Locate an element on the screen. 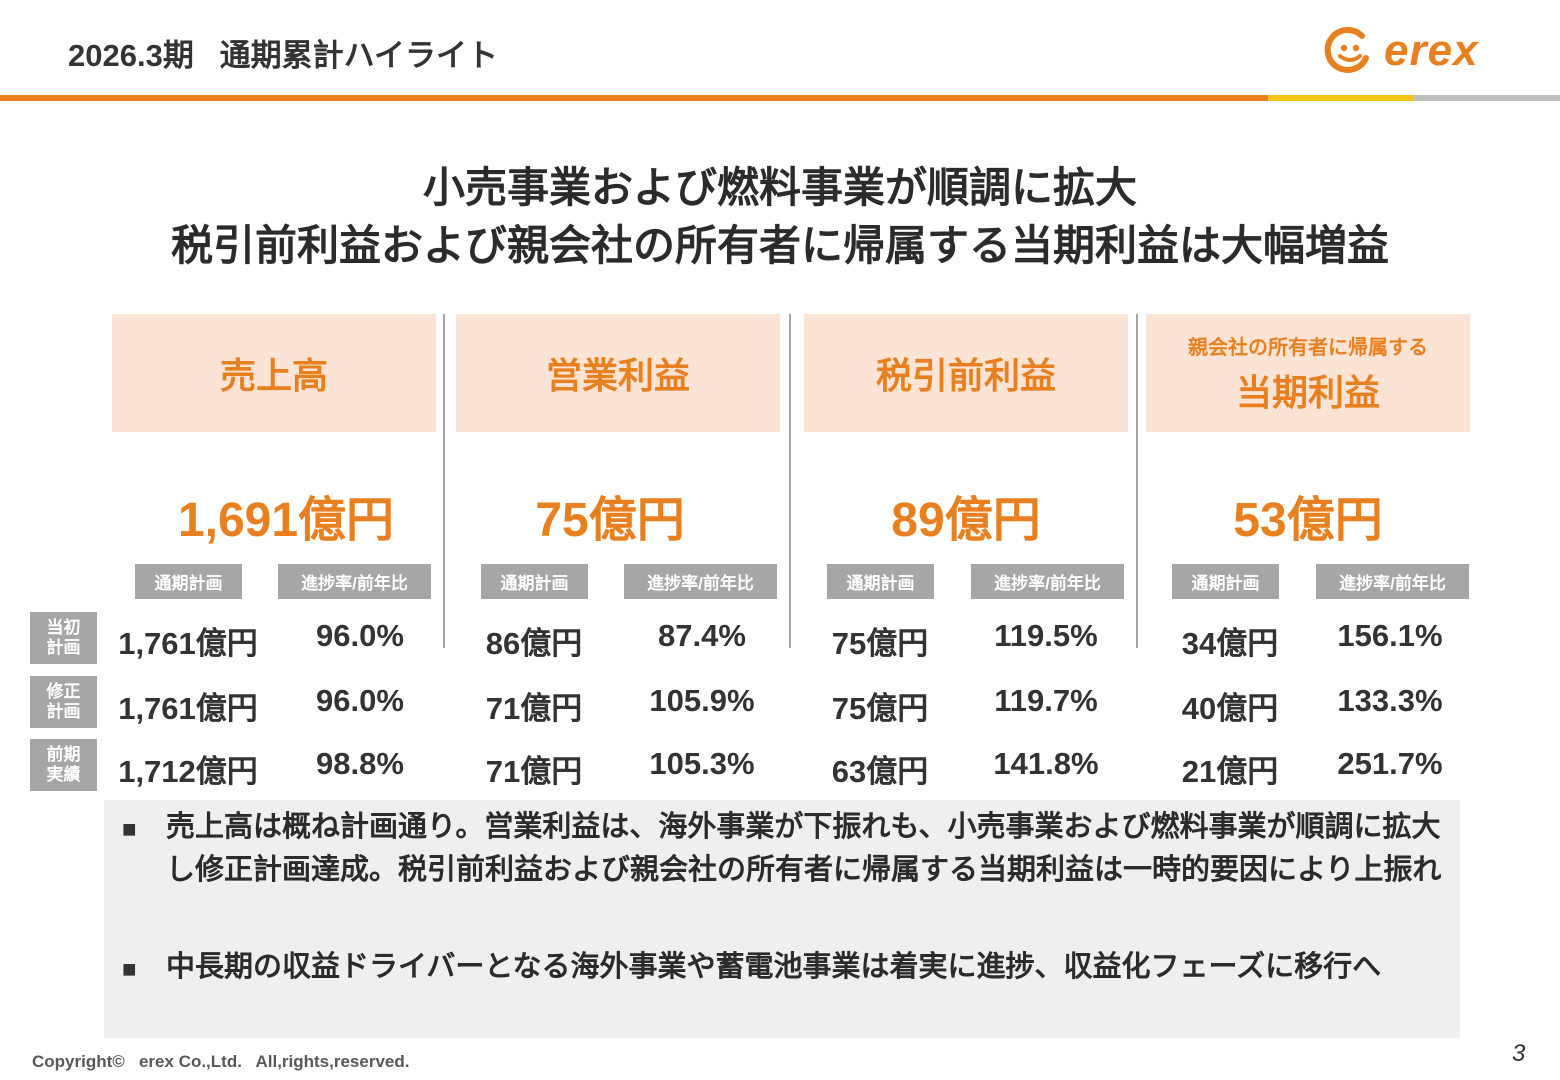 The image size is (1560, 1080). table-cell: 119.7% is located at coordinates (1046, 700).